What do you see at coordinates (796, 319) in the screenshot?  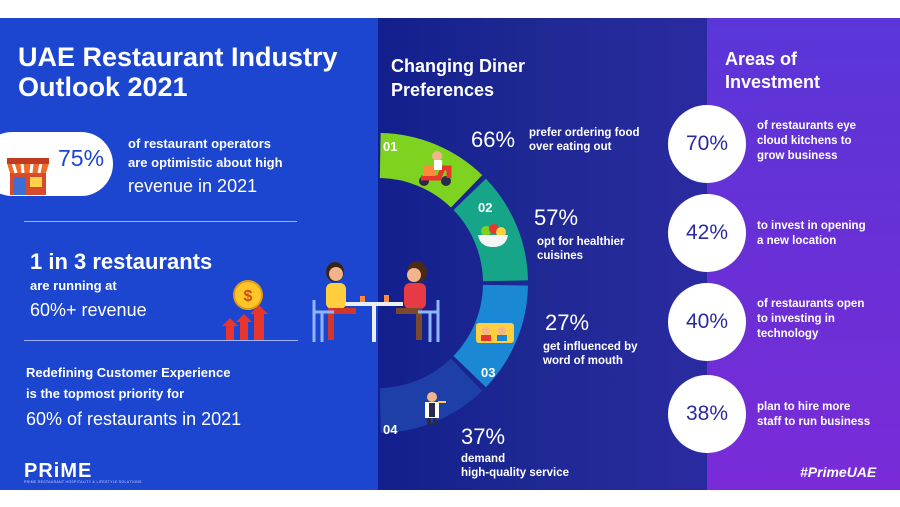 I see `invest-40-line2: to investing in` at bounding box center [796, 319].